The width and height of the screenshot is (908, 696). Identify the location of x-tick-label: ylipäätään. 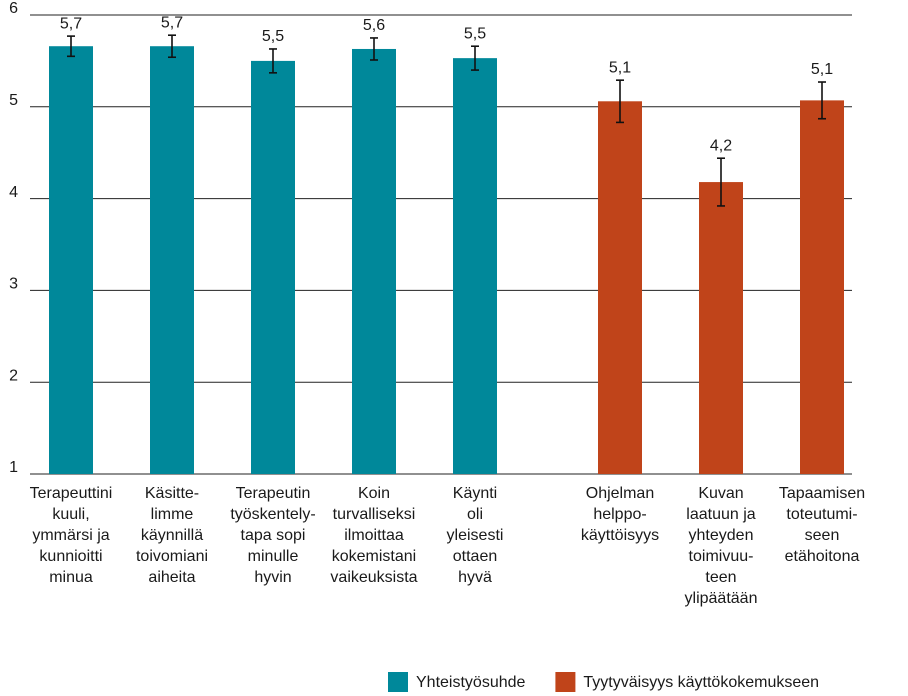
(721, 598).